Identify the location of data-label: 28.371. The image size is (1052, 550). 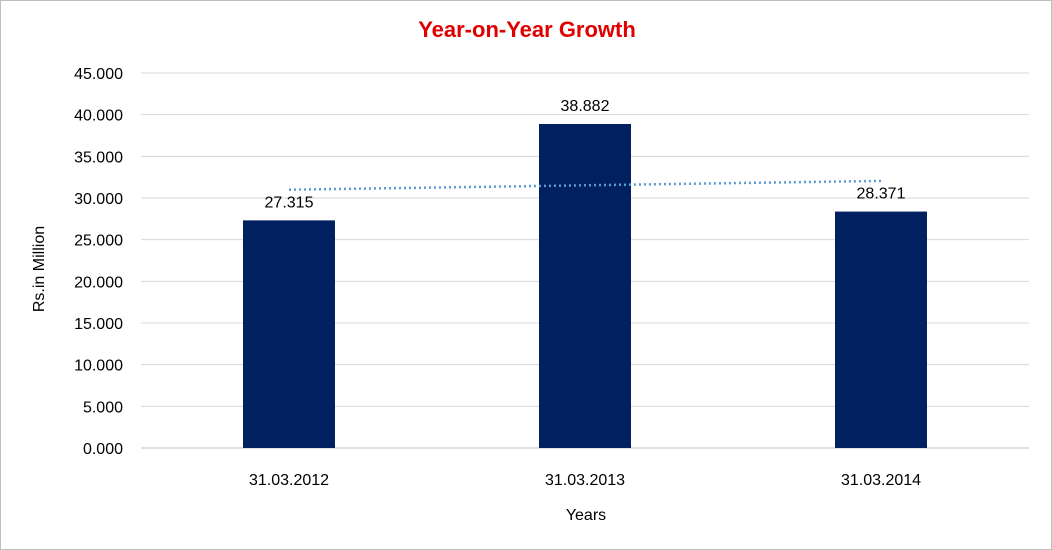
(881, 194).